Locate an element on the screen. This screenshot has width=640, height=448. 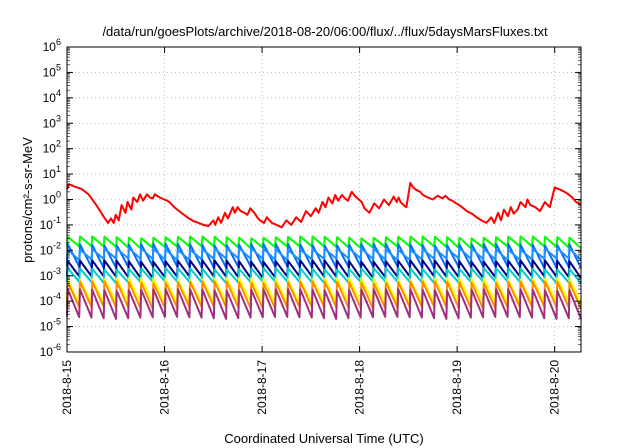
y-tick-label: 10¹ is located at coordinates (52, 172).